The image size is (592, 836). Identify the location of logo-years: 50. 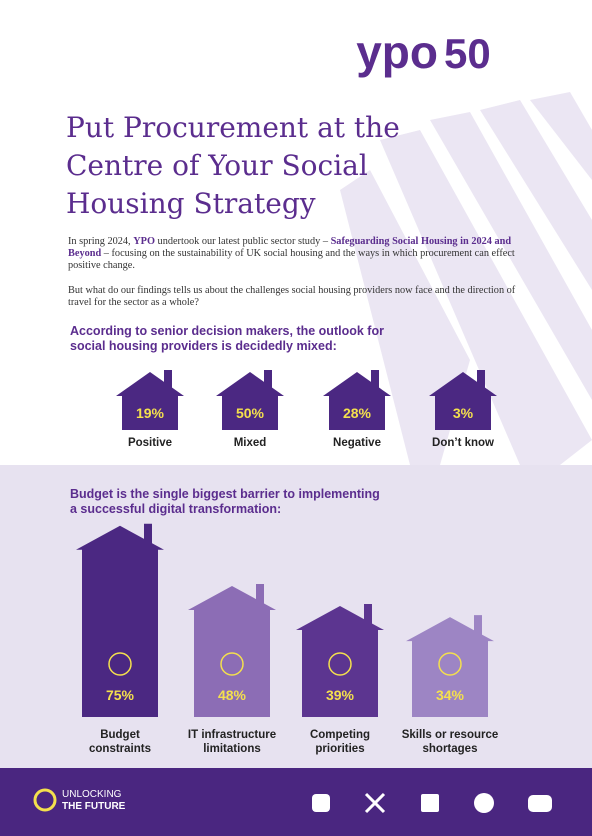
(467, 53).